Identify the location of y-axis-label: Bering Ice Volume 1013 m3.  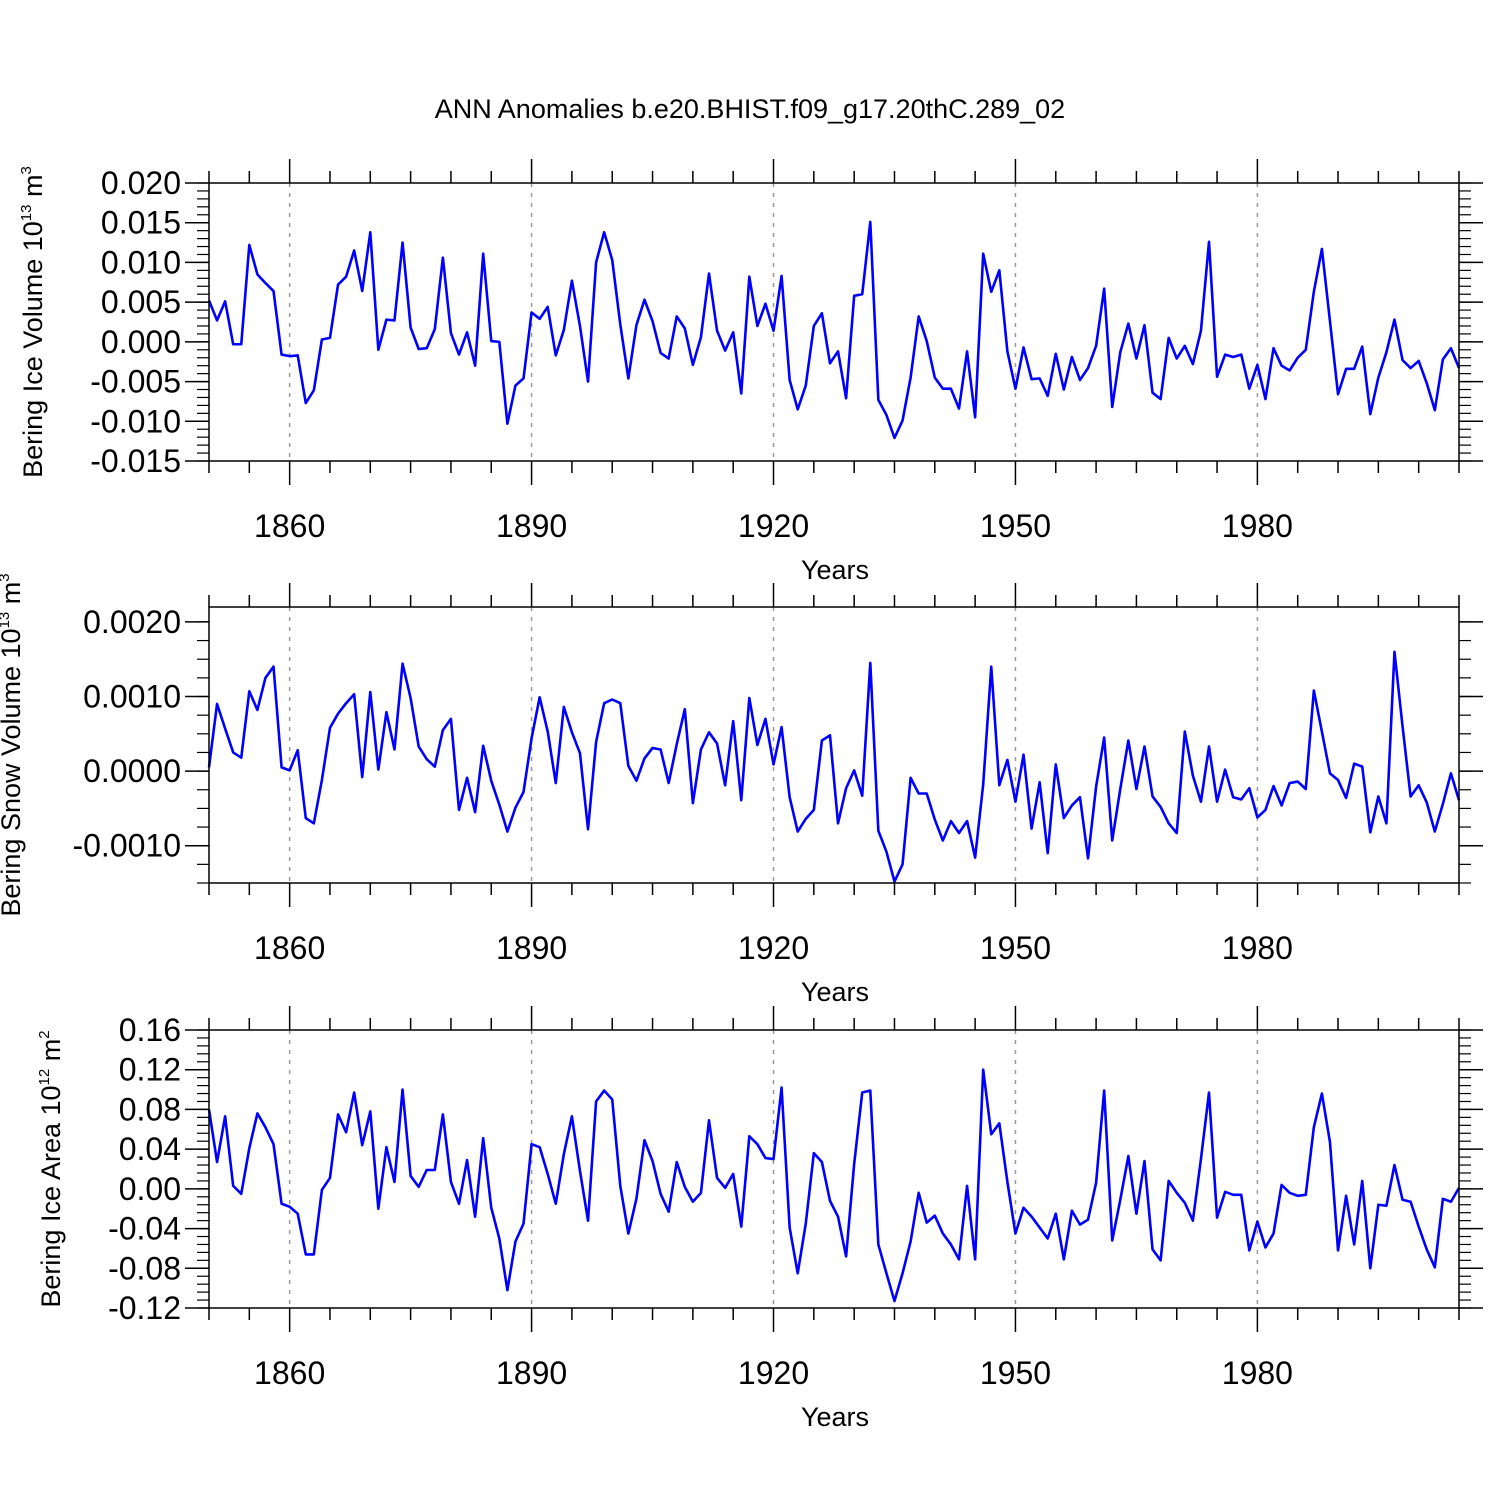
(33, 322).